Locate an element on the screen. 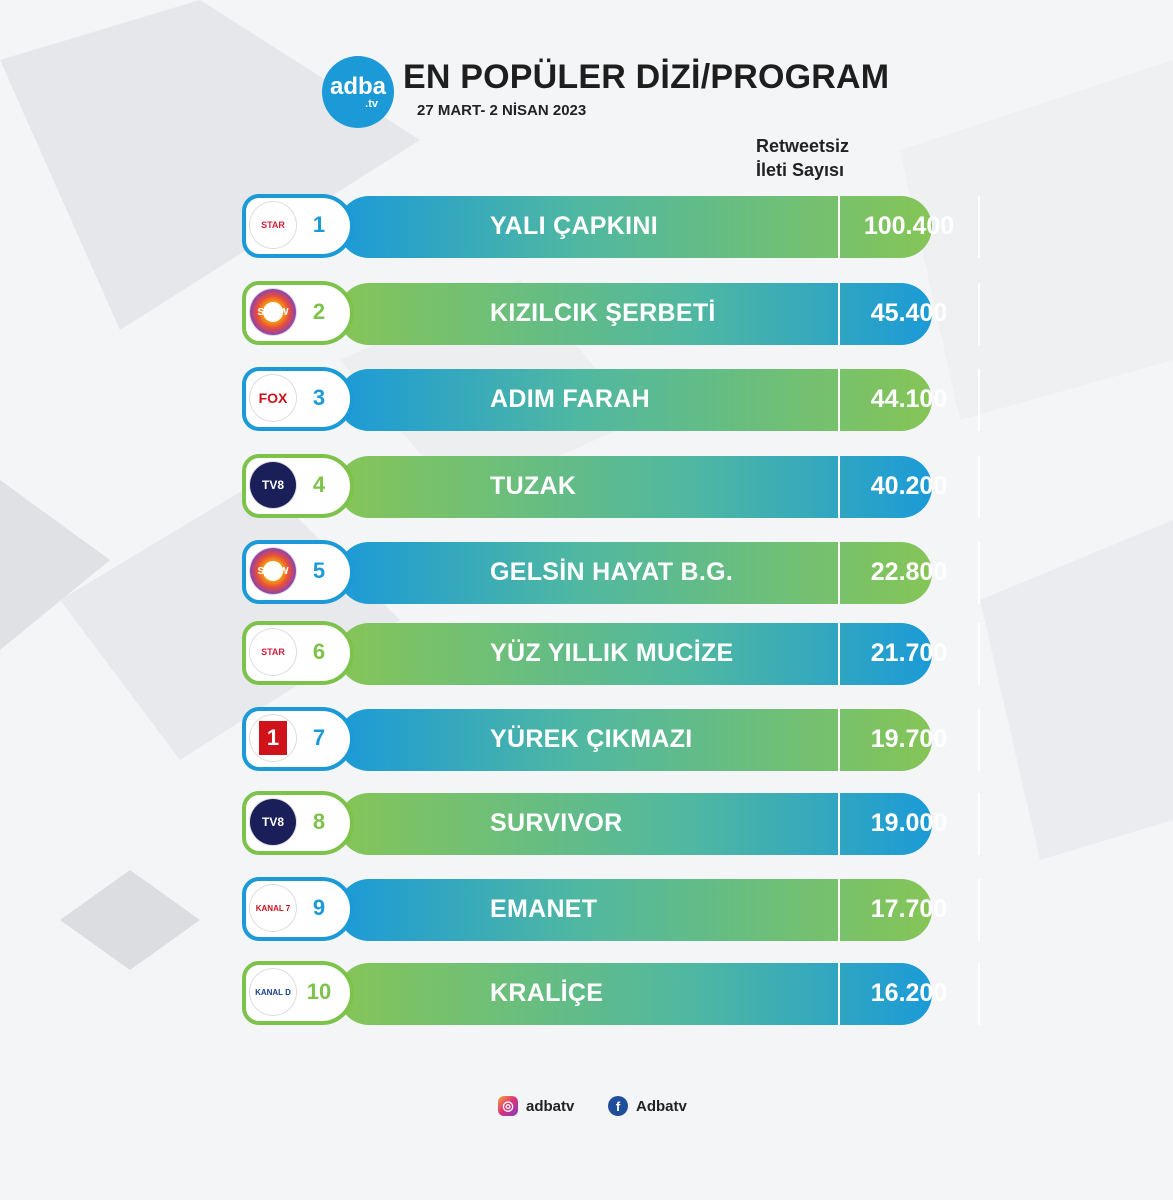 The image size is (1173, 1200). ranking-row: GELSİN HAYAT B.G. 22.800 SHOW 5 is located at coordinates (611, 573).